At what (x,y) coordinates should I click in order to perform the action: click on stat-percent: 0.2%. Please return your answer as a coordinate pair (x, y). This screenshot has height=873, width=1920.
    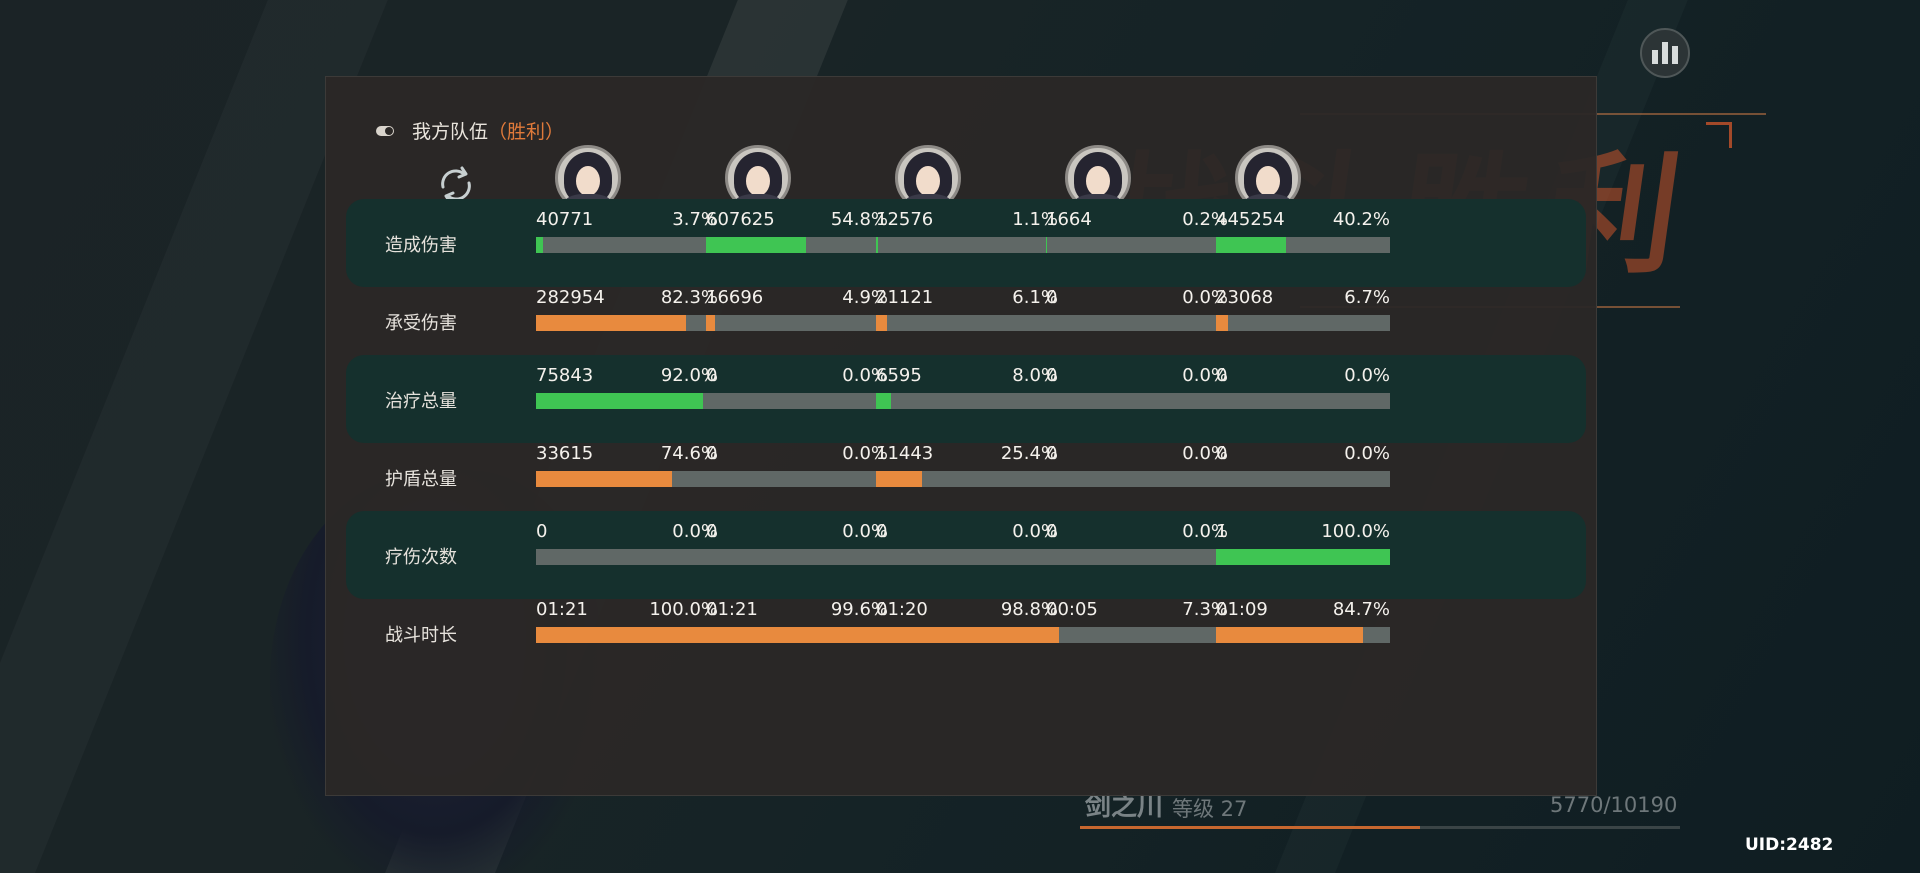
    Looking at the image, I should click on (1205, 219).